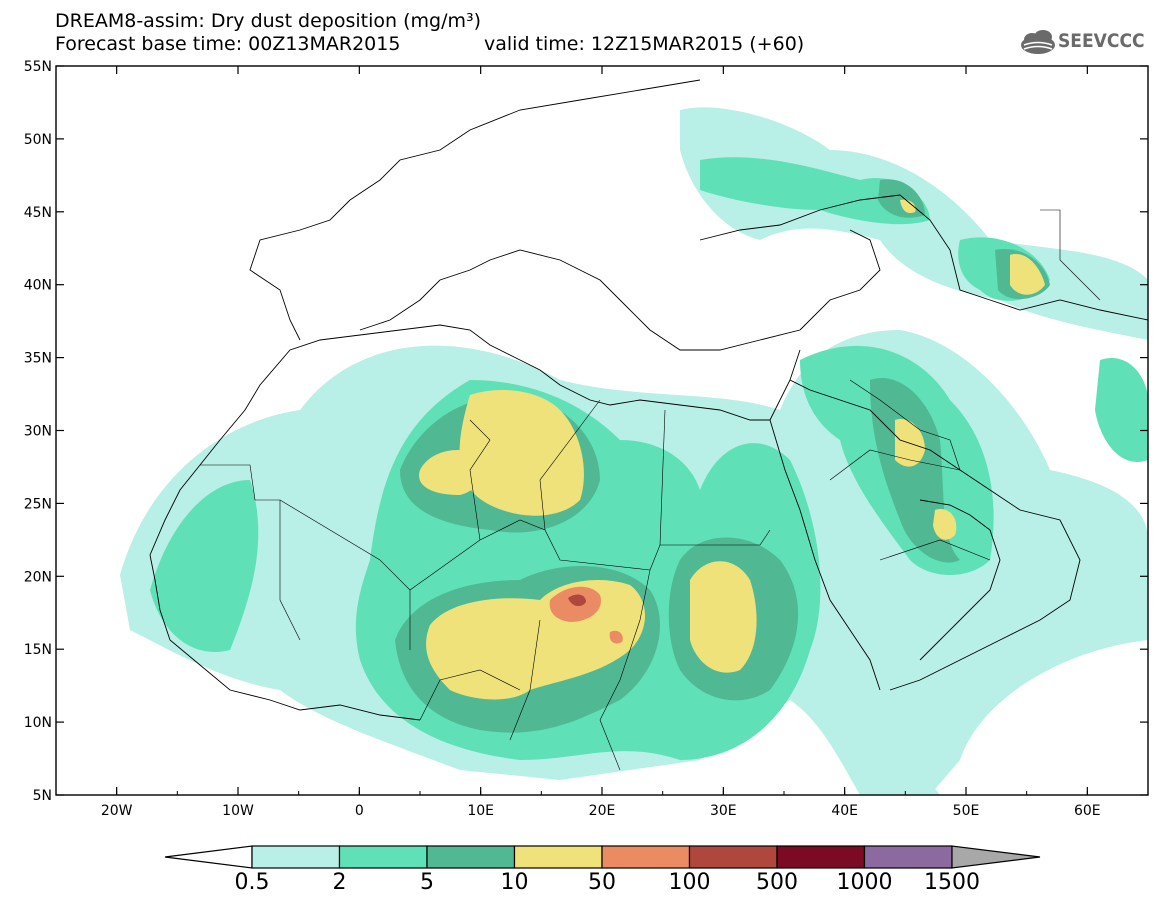 The image size is (1165, 907). I want to click on lon-label: 60E, so click(1087, 811).